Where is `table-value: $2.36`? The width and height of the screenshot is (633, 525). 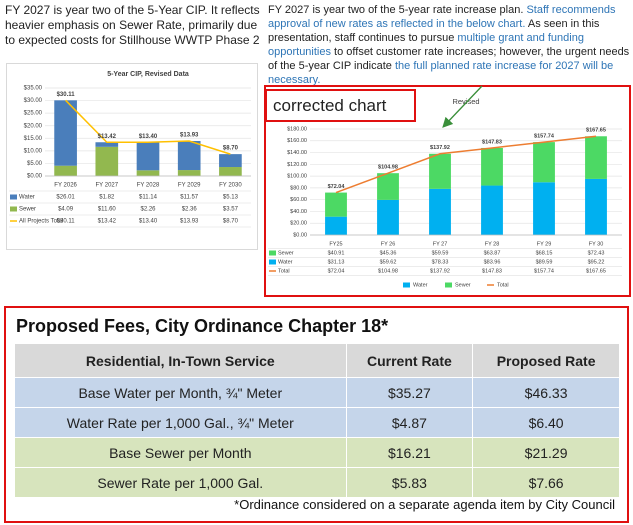 table-value: $2.36 is located at coordinates (190, 210).